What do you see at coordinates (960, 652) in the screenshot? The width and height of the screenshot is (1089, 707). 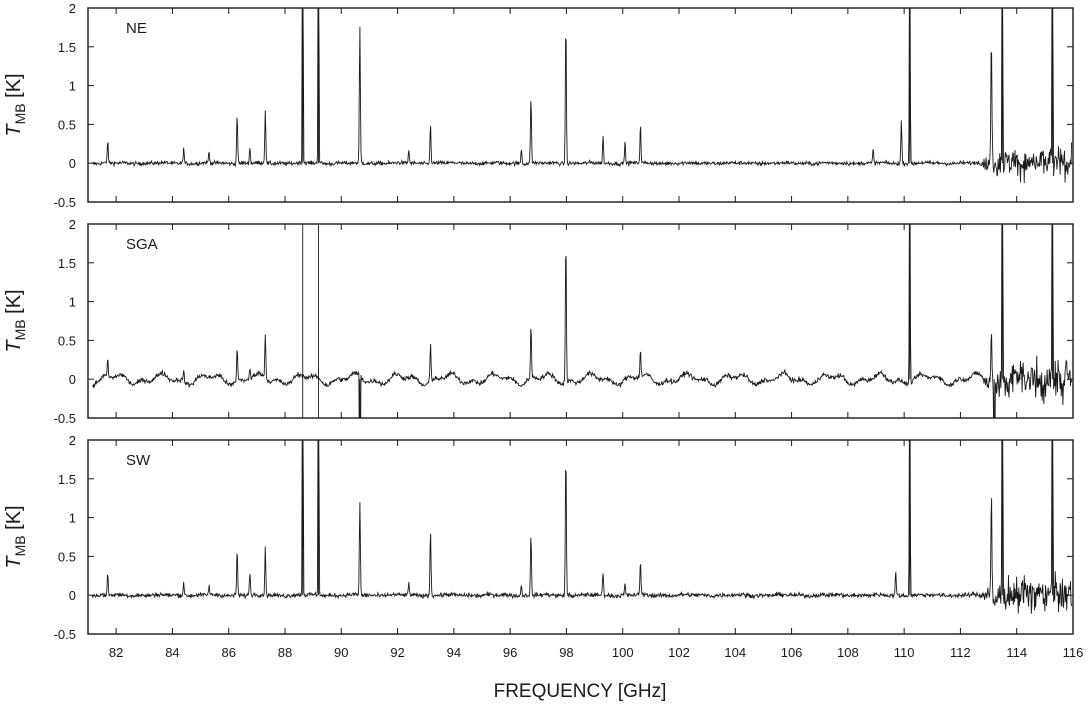 I see `x-tick-label: 112` at bounding box center [960, 652].